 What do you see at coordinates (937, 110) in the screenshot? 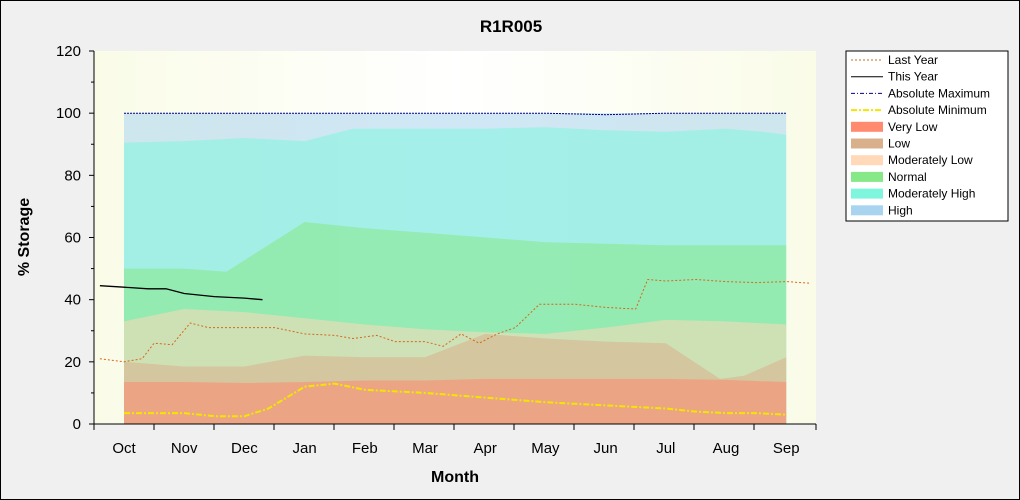
I see `legend-label: Absolute Minimum` at bounding box center [937, 110].